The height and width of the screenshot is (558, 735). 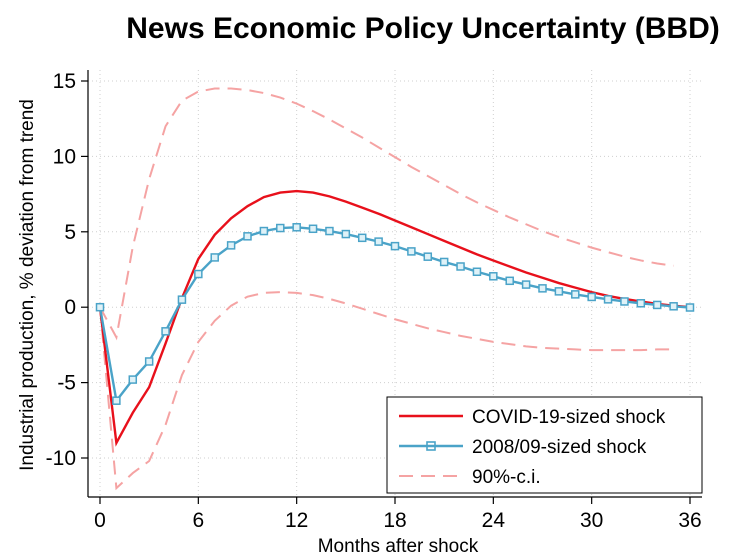 I want to click on y-tick-label-15: 15, so click(x=64, y=81).